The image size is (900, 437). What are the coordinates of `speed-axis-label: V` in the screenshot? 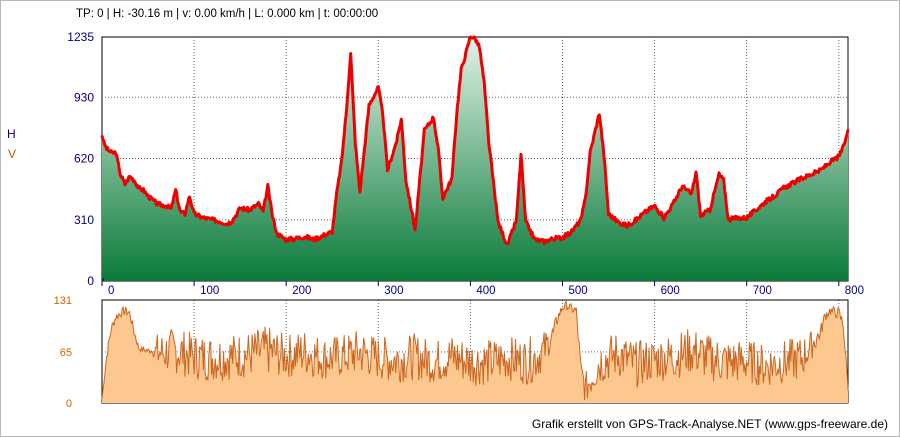 It's located at (12, 154).